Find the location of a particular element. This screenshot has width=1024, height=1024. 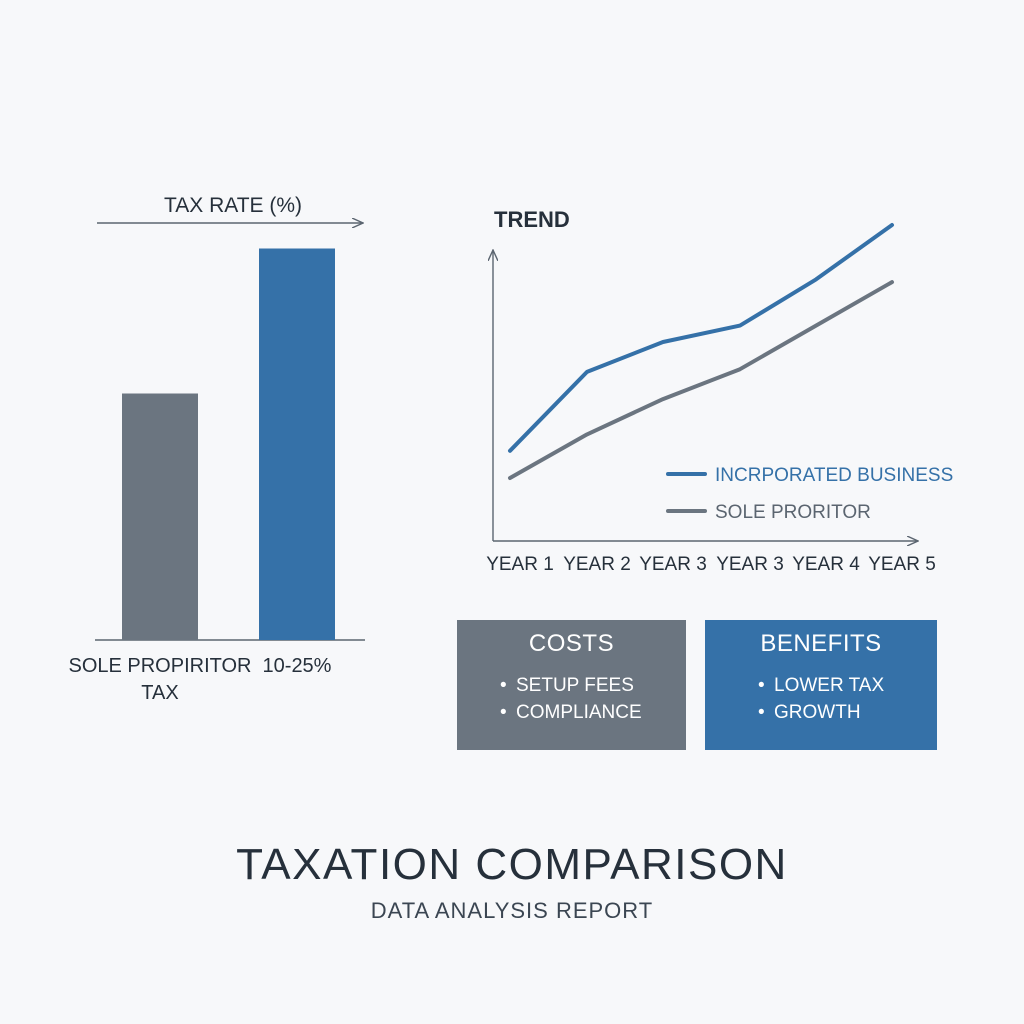

legend-label: SOLE PRORITOR is located at coordinates (793, 512).